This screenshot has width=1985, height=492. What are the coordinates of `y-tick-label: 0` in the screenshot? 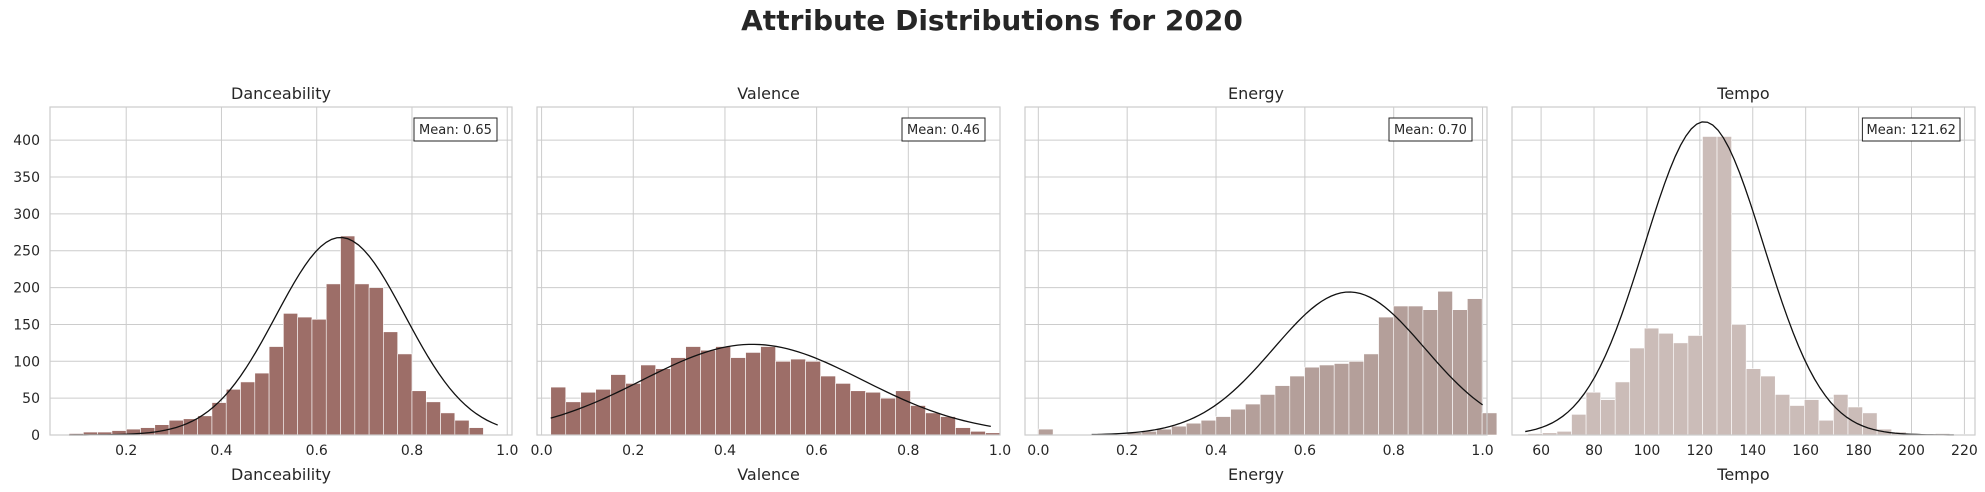 It's located at (35, 436).